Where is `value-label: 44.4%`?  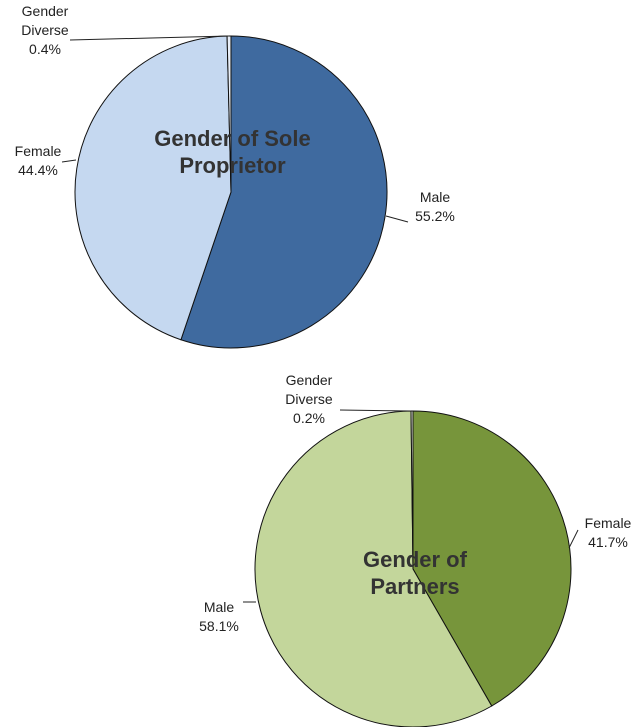 value-label: 44.4% is located at coordinates (38, 170).